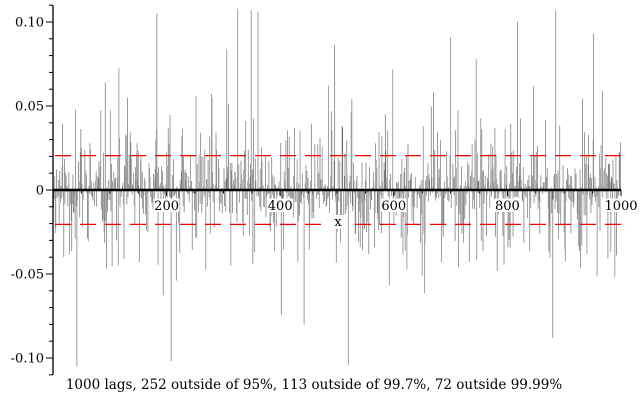 Image resolution: width=640 pixels, height=402 pixels. I want to click on x-tick-label: 800, so click(507, 206).